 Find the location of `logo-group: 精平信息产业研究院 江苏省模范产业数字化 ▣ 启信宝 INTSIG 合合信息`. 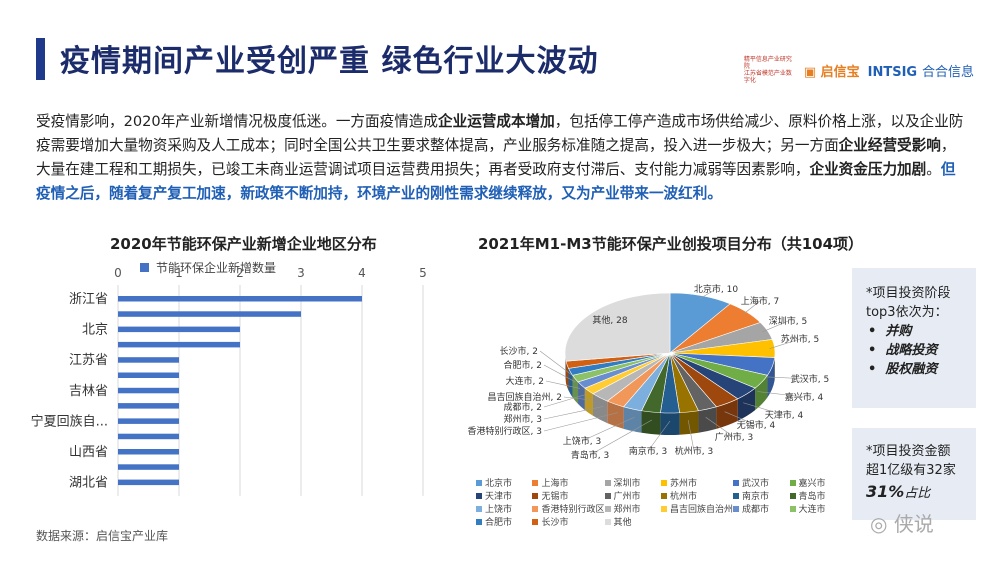

logo-group: 精平信息产业研究院 江苏省模范产业数字化 ▣ 启信宝 INTSIG 合合信息 is located at coordinates (859, 70).